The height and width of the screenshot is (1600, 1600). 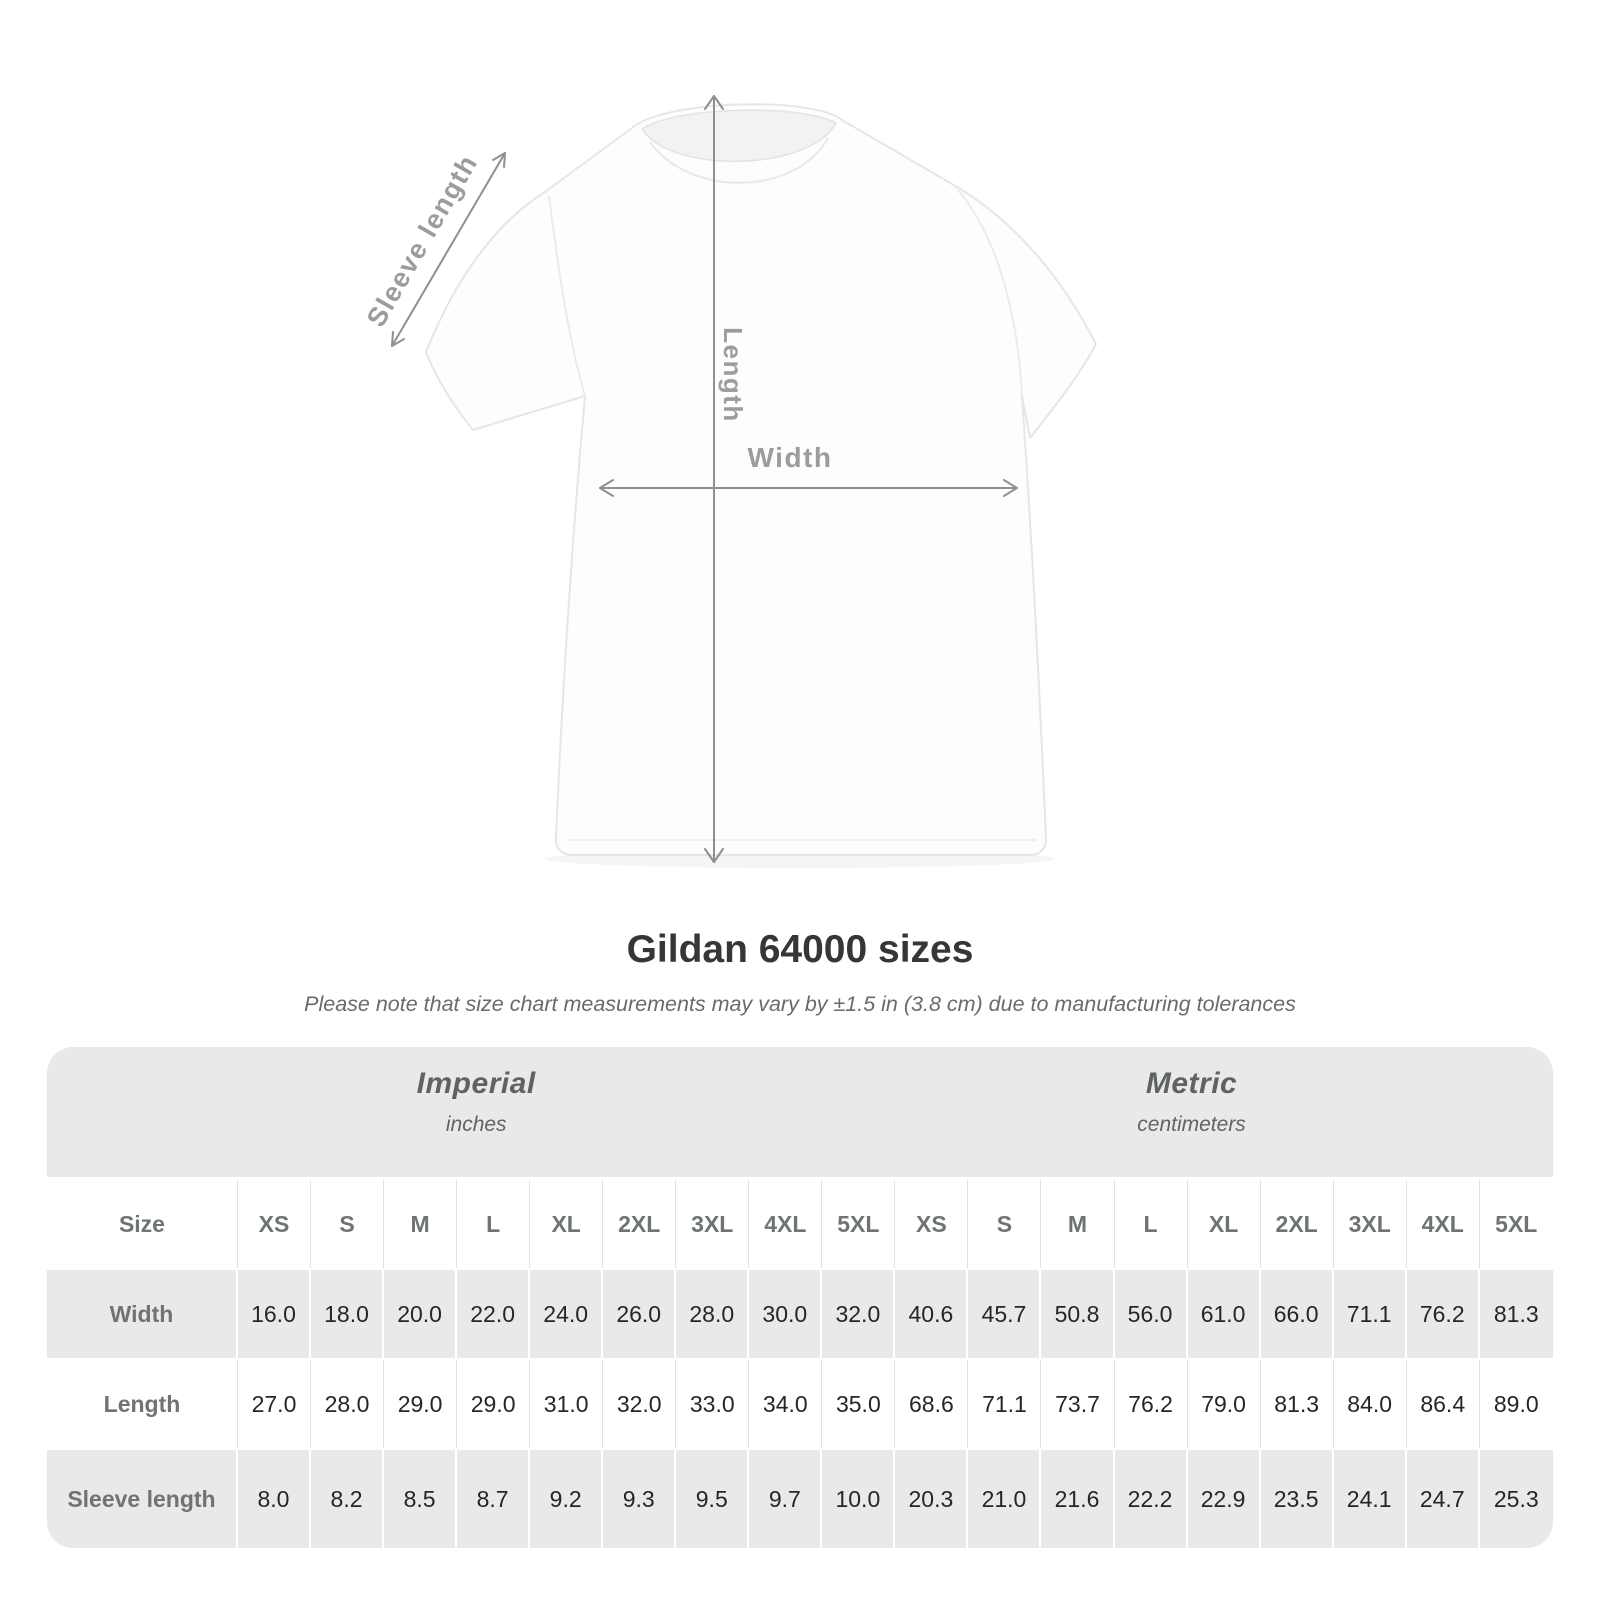 What do you see at coordinates (739, 135) in the screenshot?
I see `shirt-collar` at bounding box center [739, 135].